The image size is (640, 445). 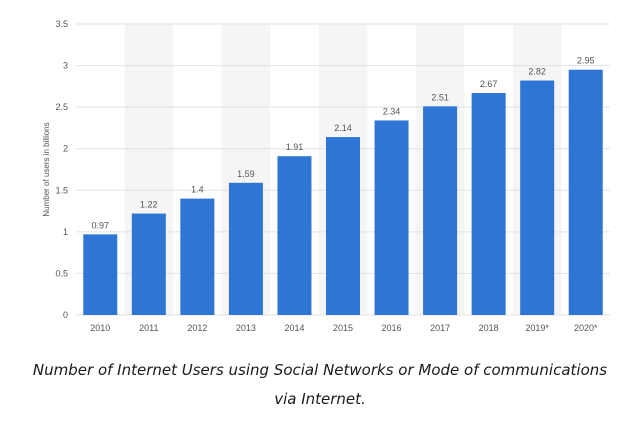 What do you see at coordinates (391, 218) in the screenshot?
I see `bar-2016` at bounding box center [391, 218].